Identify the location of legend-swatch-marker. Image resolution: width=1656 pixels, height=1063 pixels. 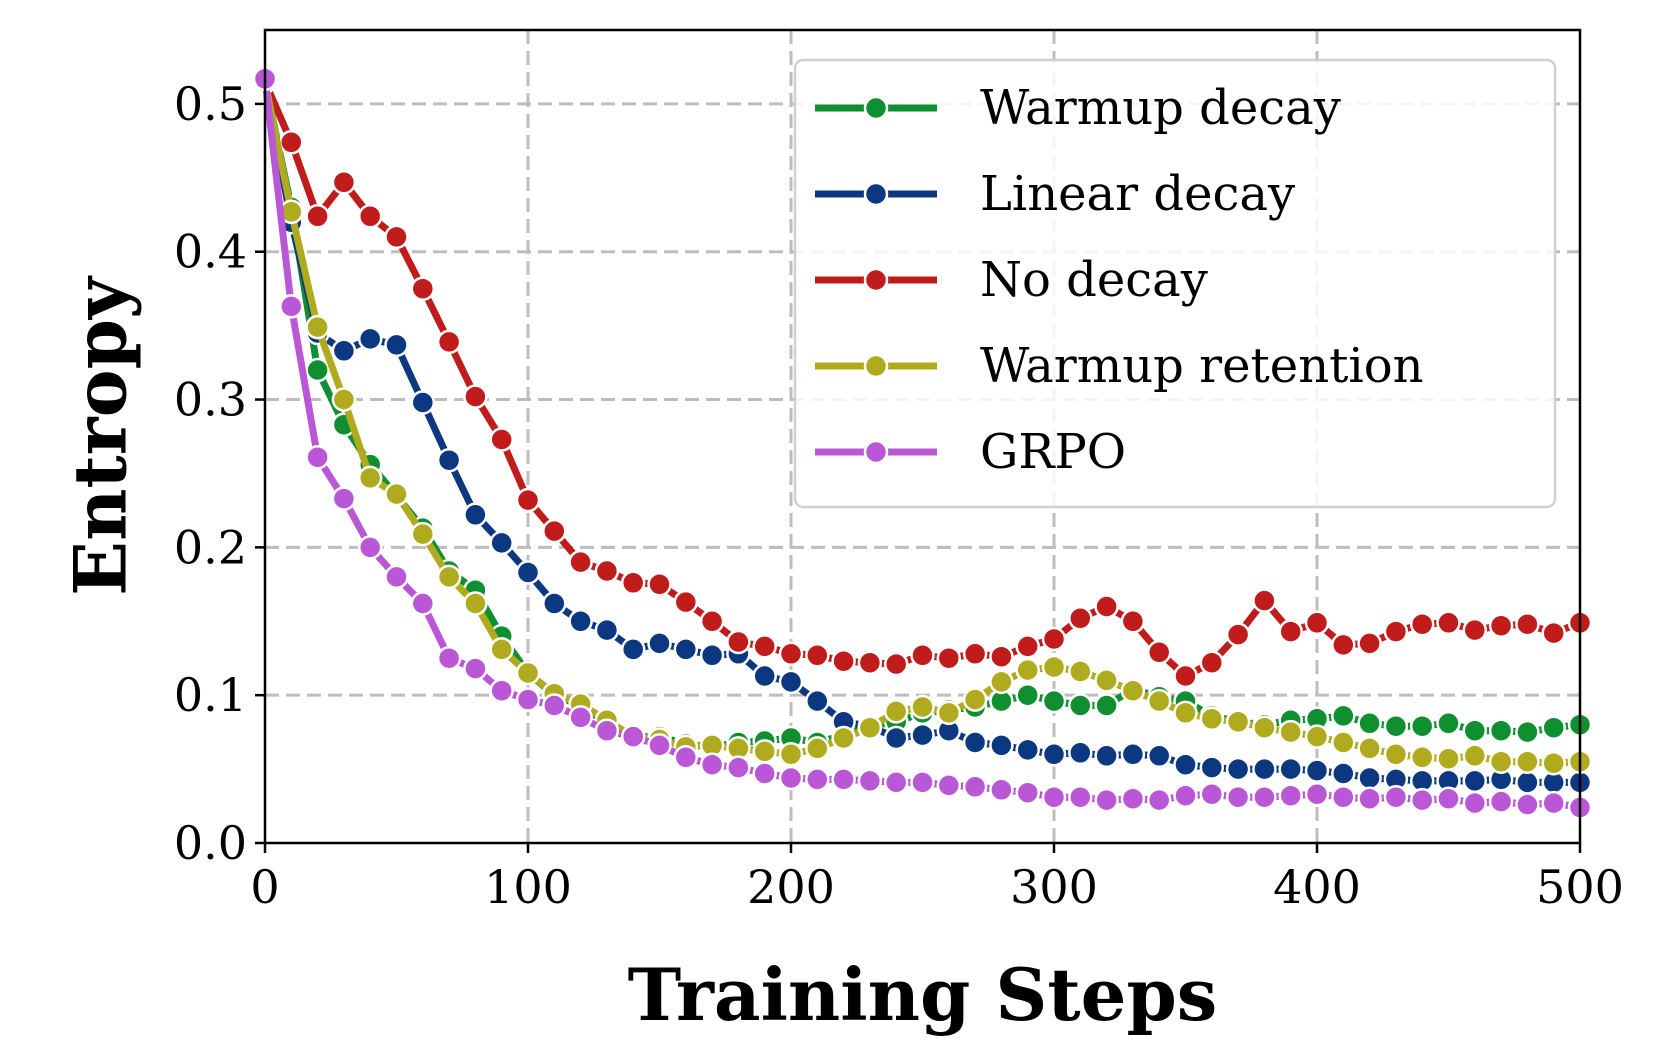
(876, 366).